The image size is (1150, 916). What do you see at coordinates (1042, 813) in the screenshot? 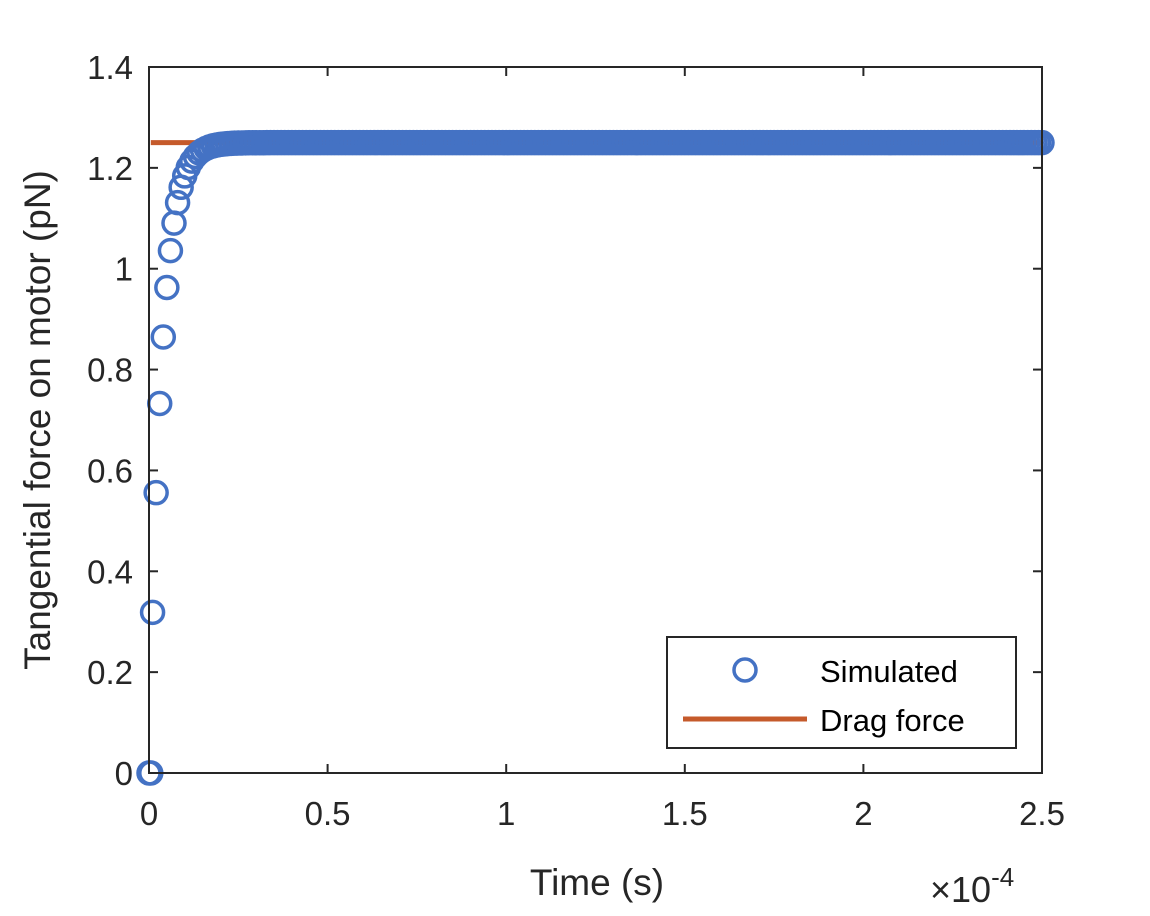
I see `x-tick-label: 2.5` at bounding box center [1042, 813].